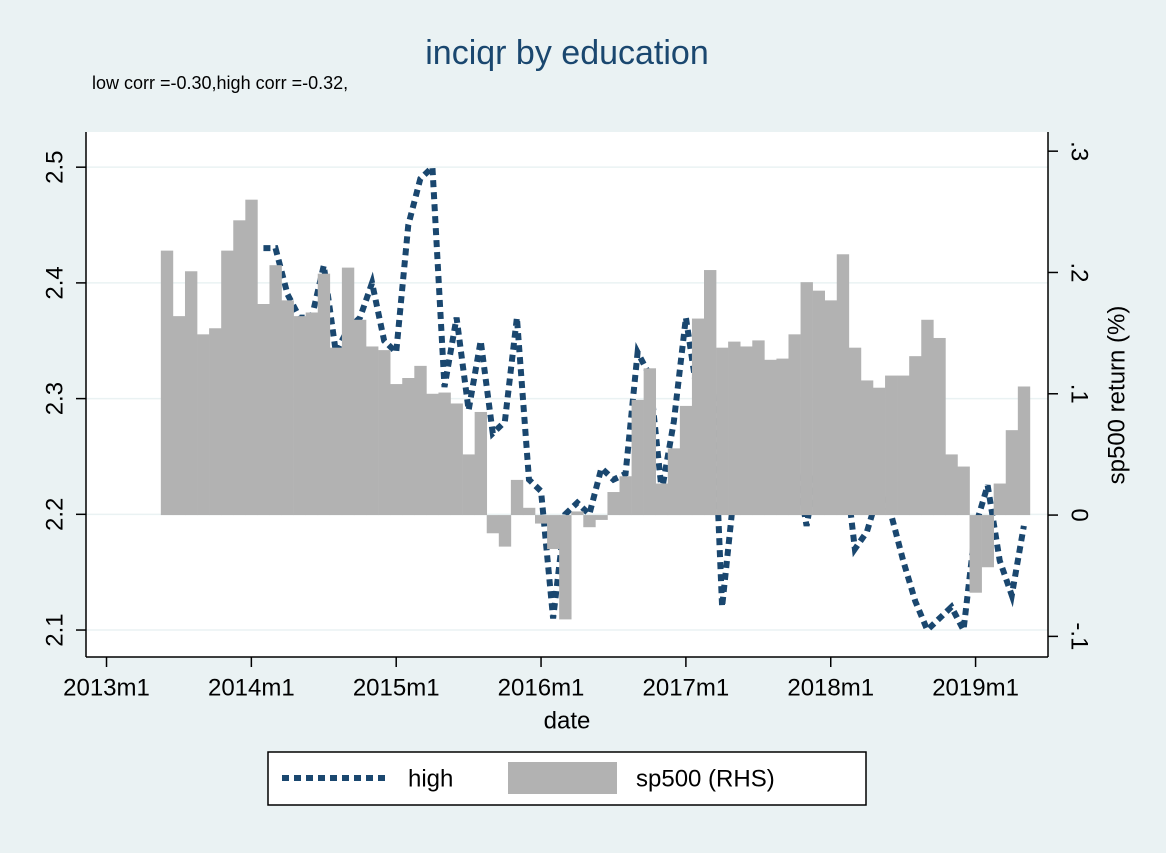 Image resolution: width=1166 pixels, height=853 pixels. I want to click on legend-items: high sp500 (RHS), so click(528, 778).